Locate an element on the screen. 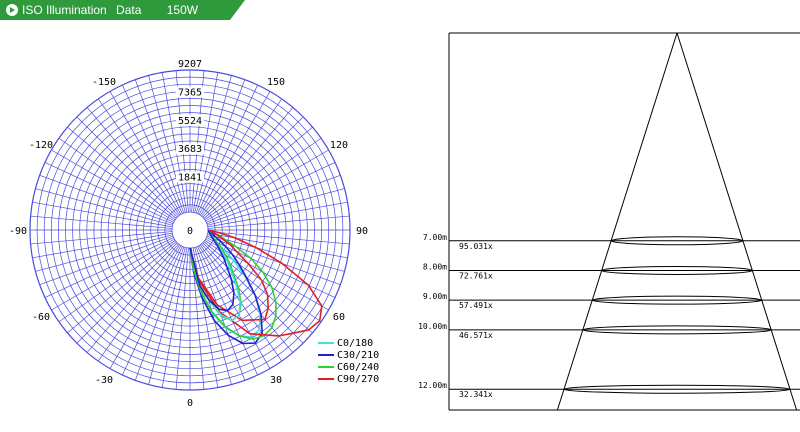 The width and height of the screenshot is (800, 432). header-title-part-2: Data is located at coordinates (129, 10).